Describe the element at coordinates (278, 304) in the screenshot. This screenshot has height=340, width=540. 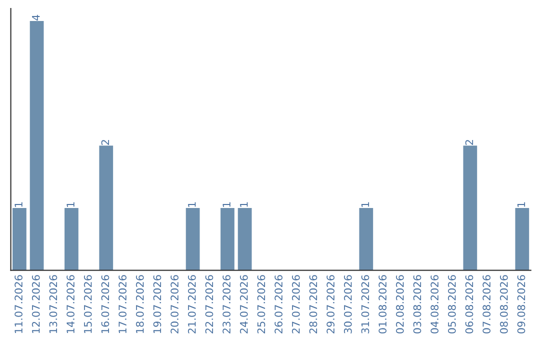
I see `x-tick-label: 26.07.2026` at that location.